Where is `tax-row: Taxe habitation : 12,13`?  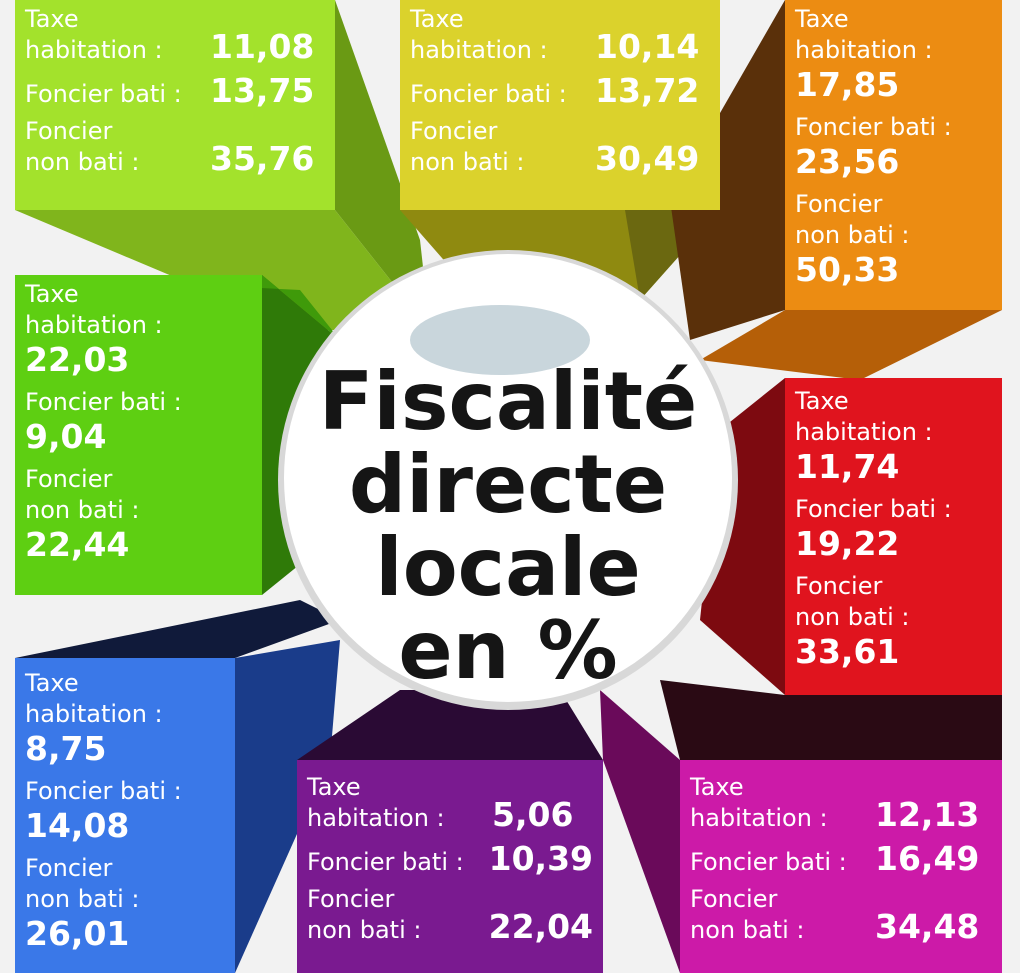 tax-row: Taxe habitation : 12,13 is located at coordinates (841, 803).